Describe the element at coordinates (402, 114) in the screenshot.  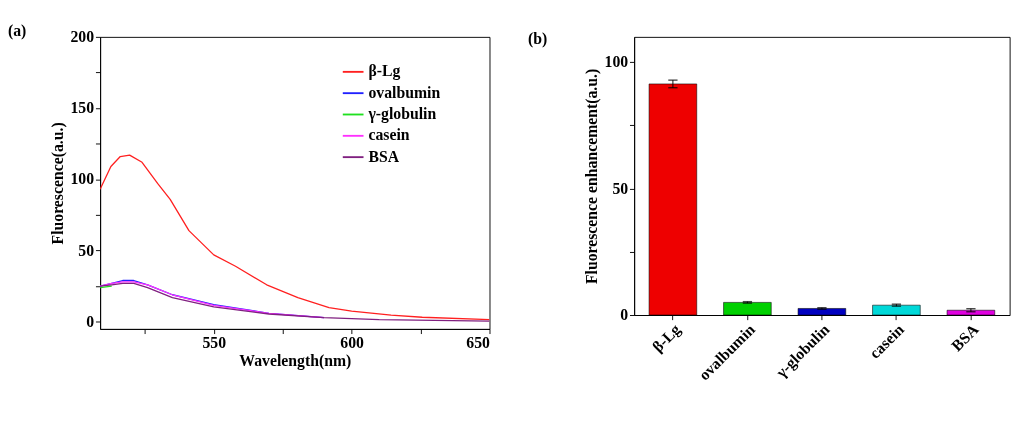
I see `legend-label: γ-globulin` at that location.